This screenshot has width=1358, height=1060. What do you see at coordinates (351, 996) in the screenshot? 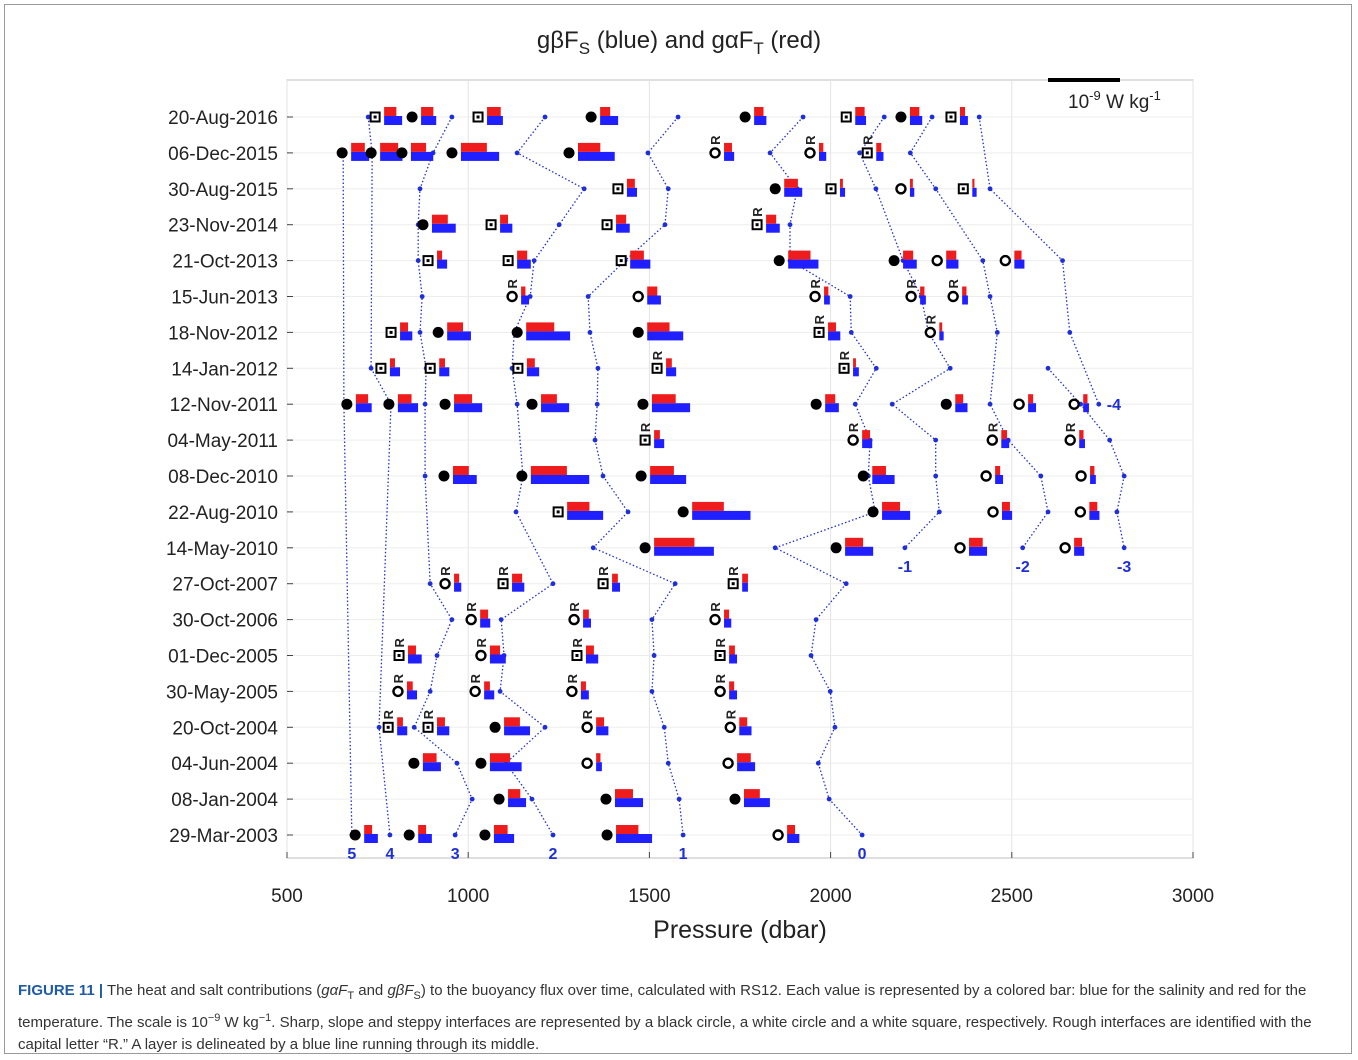
I see `caption-text: T` at bounding box center [351, 996].